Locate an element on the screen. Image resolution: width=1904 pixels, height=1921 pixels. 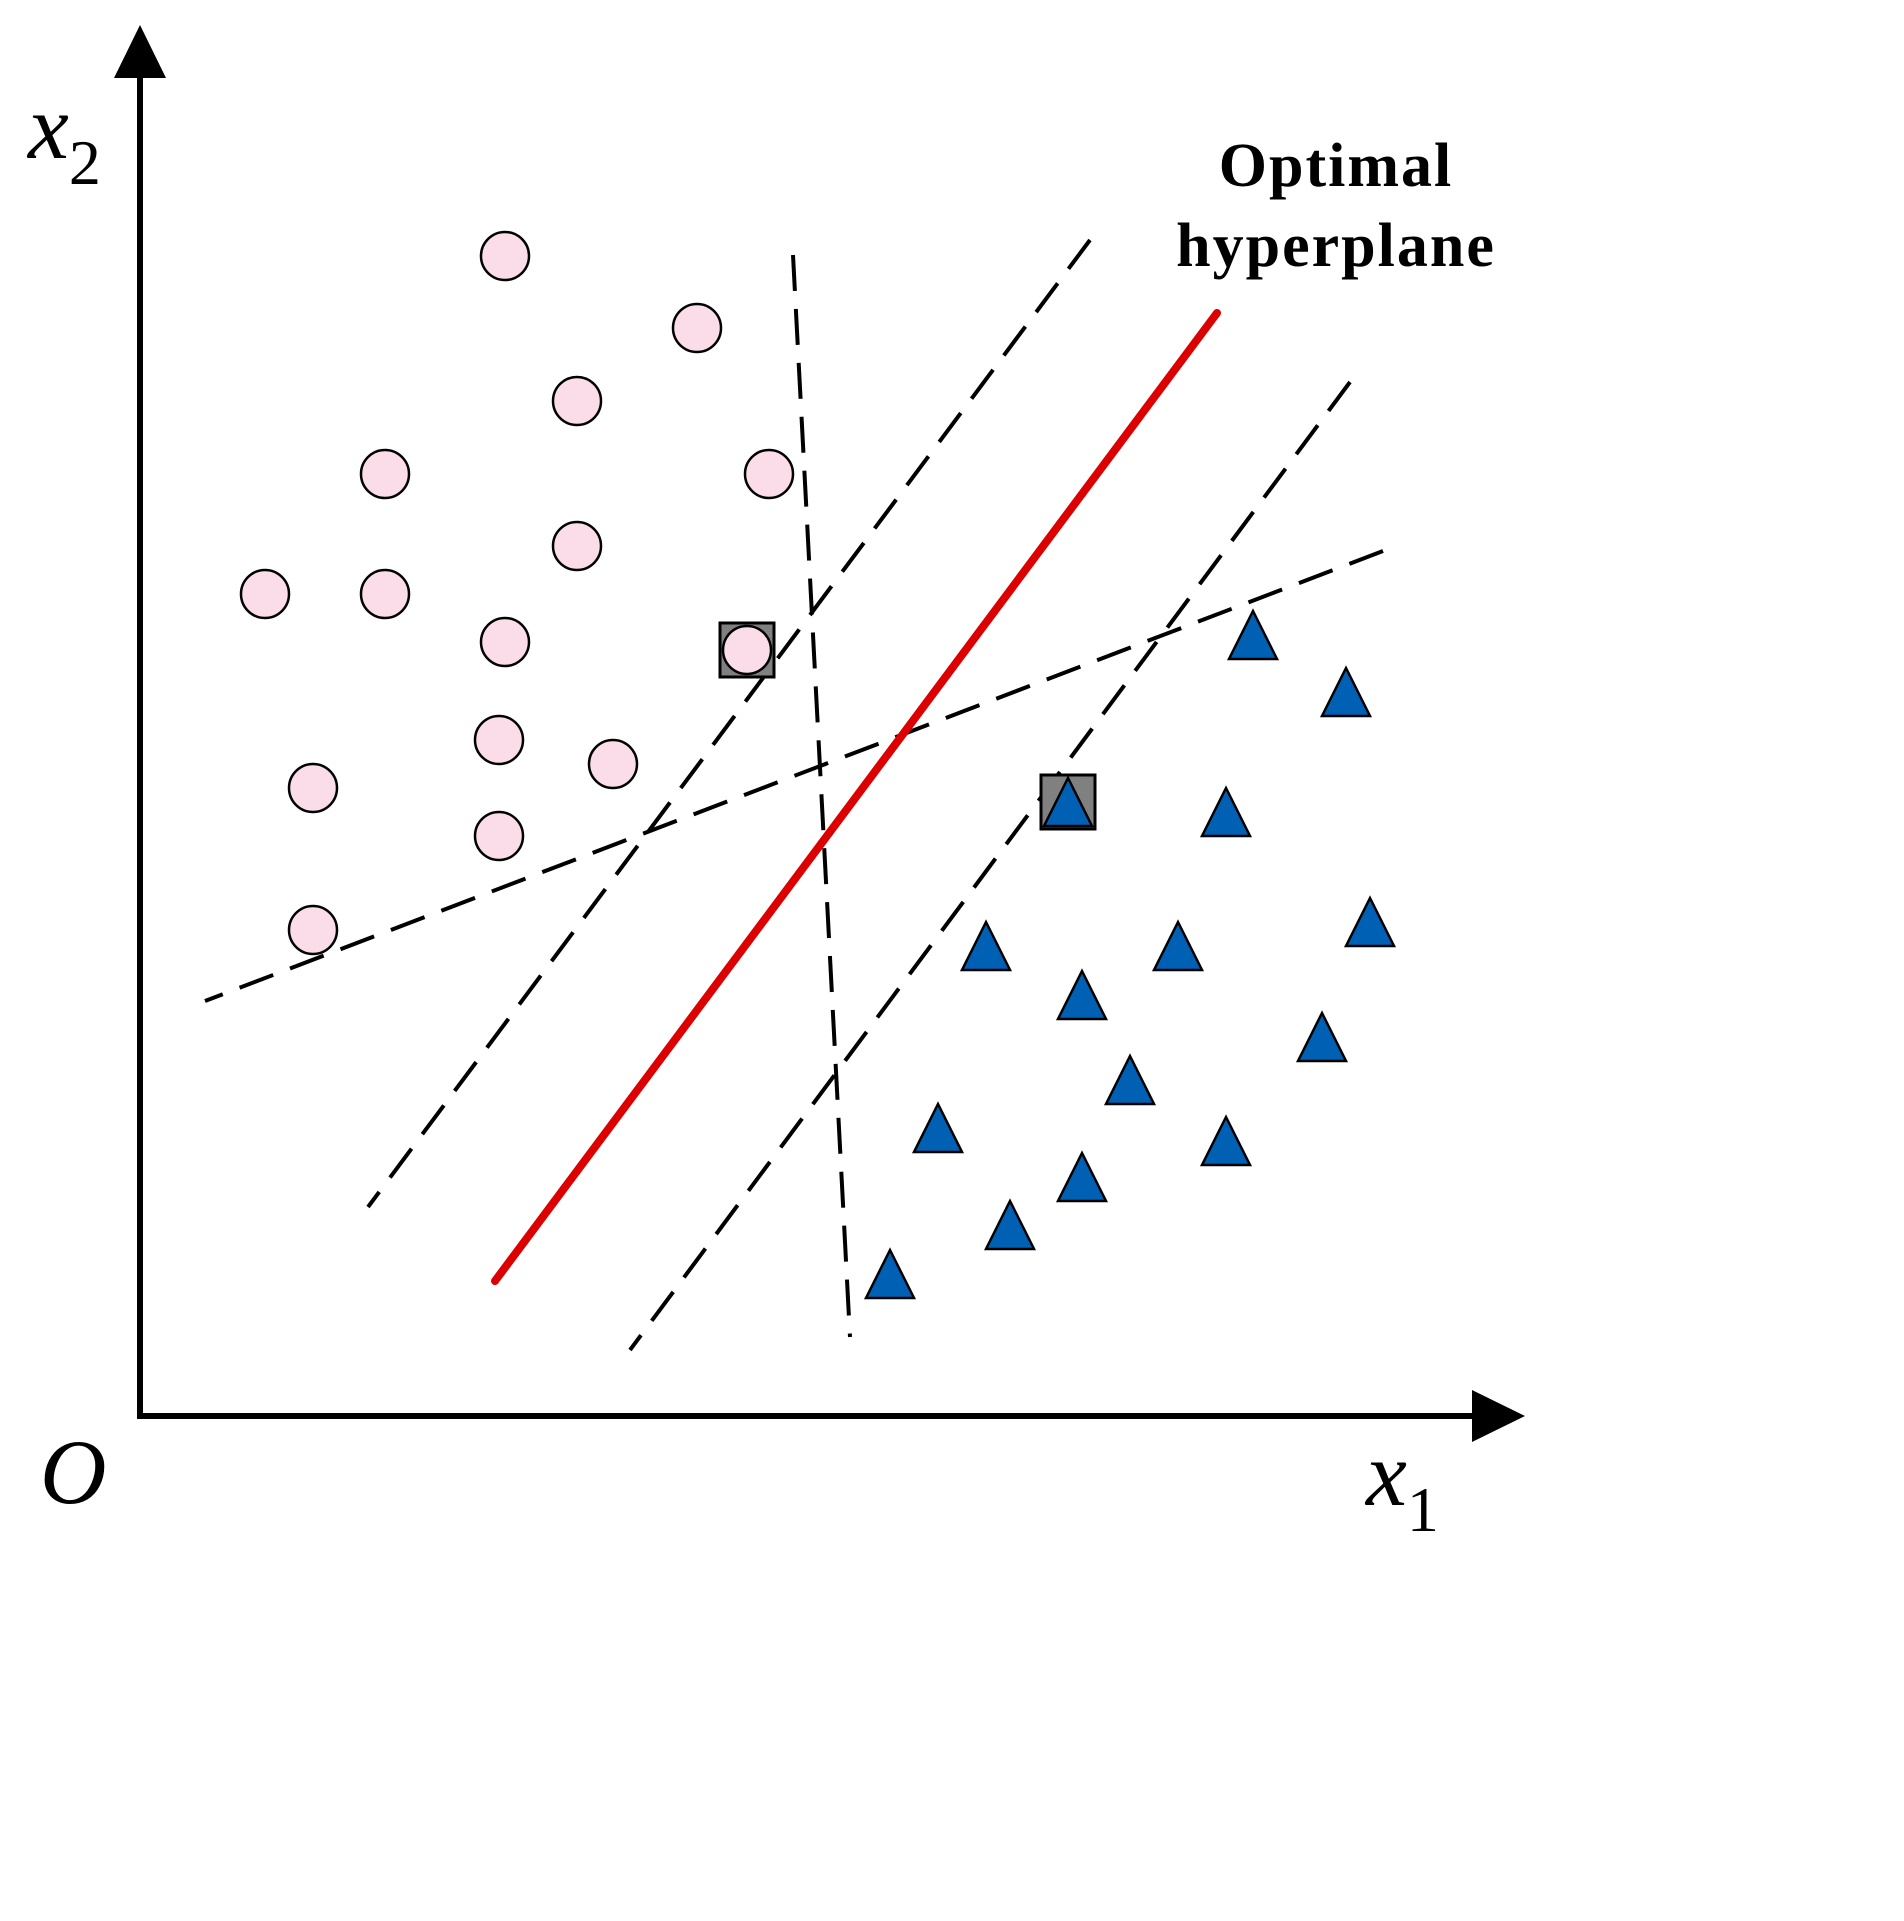
origin-label: O is located at coordinates (73, 1472).